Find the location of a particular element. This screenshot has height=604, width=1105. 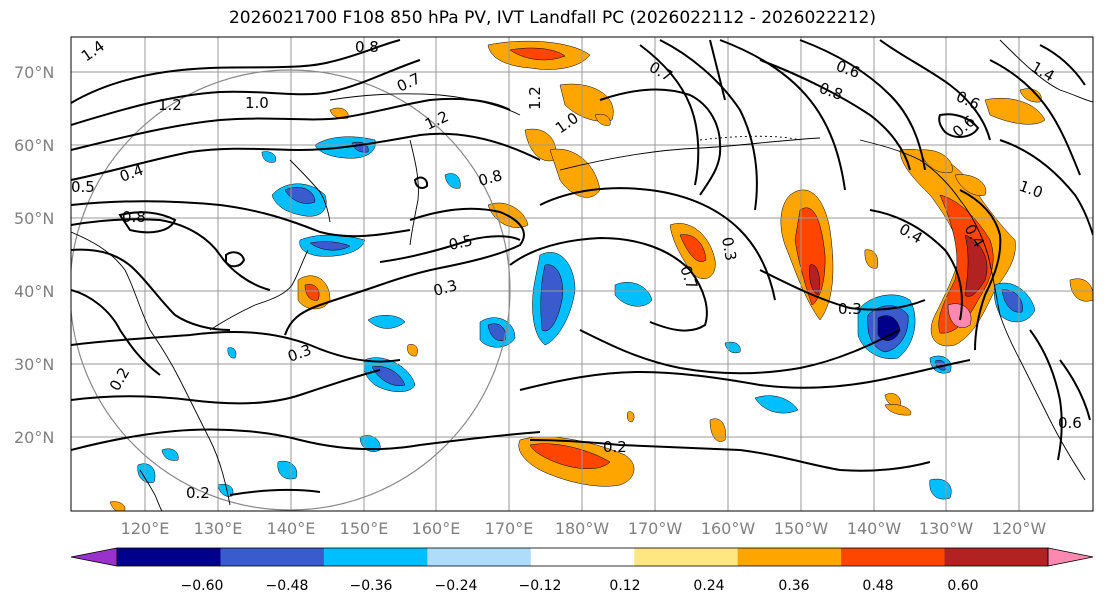

lon-label: 150°E is located at coordinates (364, 528).